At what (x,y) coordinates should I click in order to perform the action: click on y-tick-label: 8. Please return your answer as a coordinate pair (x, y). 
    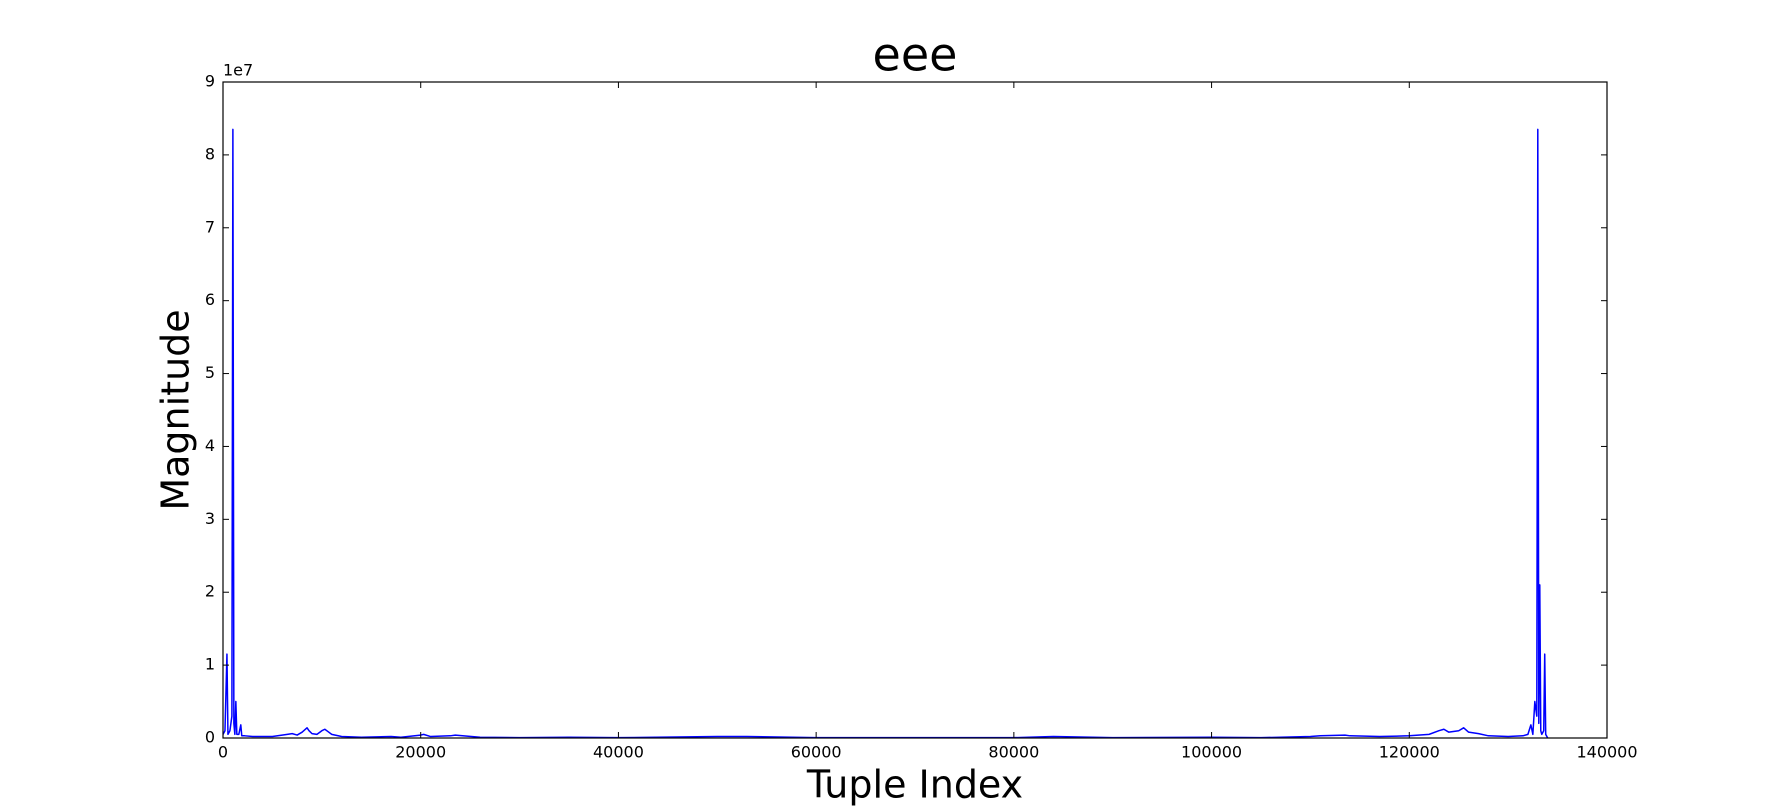
    Looking at the image, I should click on (210, 153).